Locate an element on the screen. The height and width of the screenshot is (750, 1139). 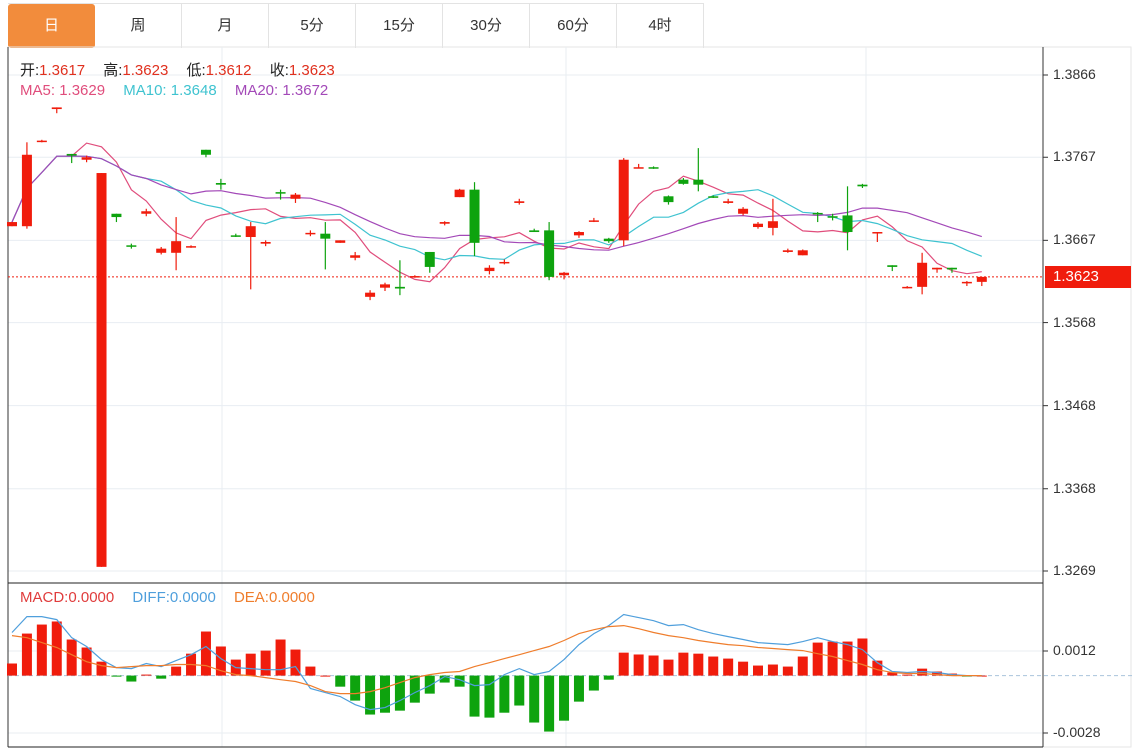
tab-4hour: 4时 is located at coordinates (660, 26).